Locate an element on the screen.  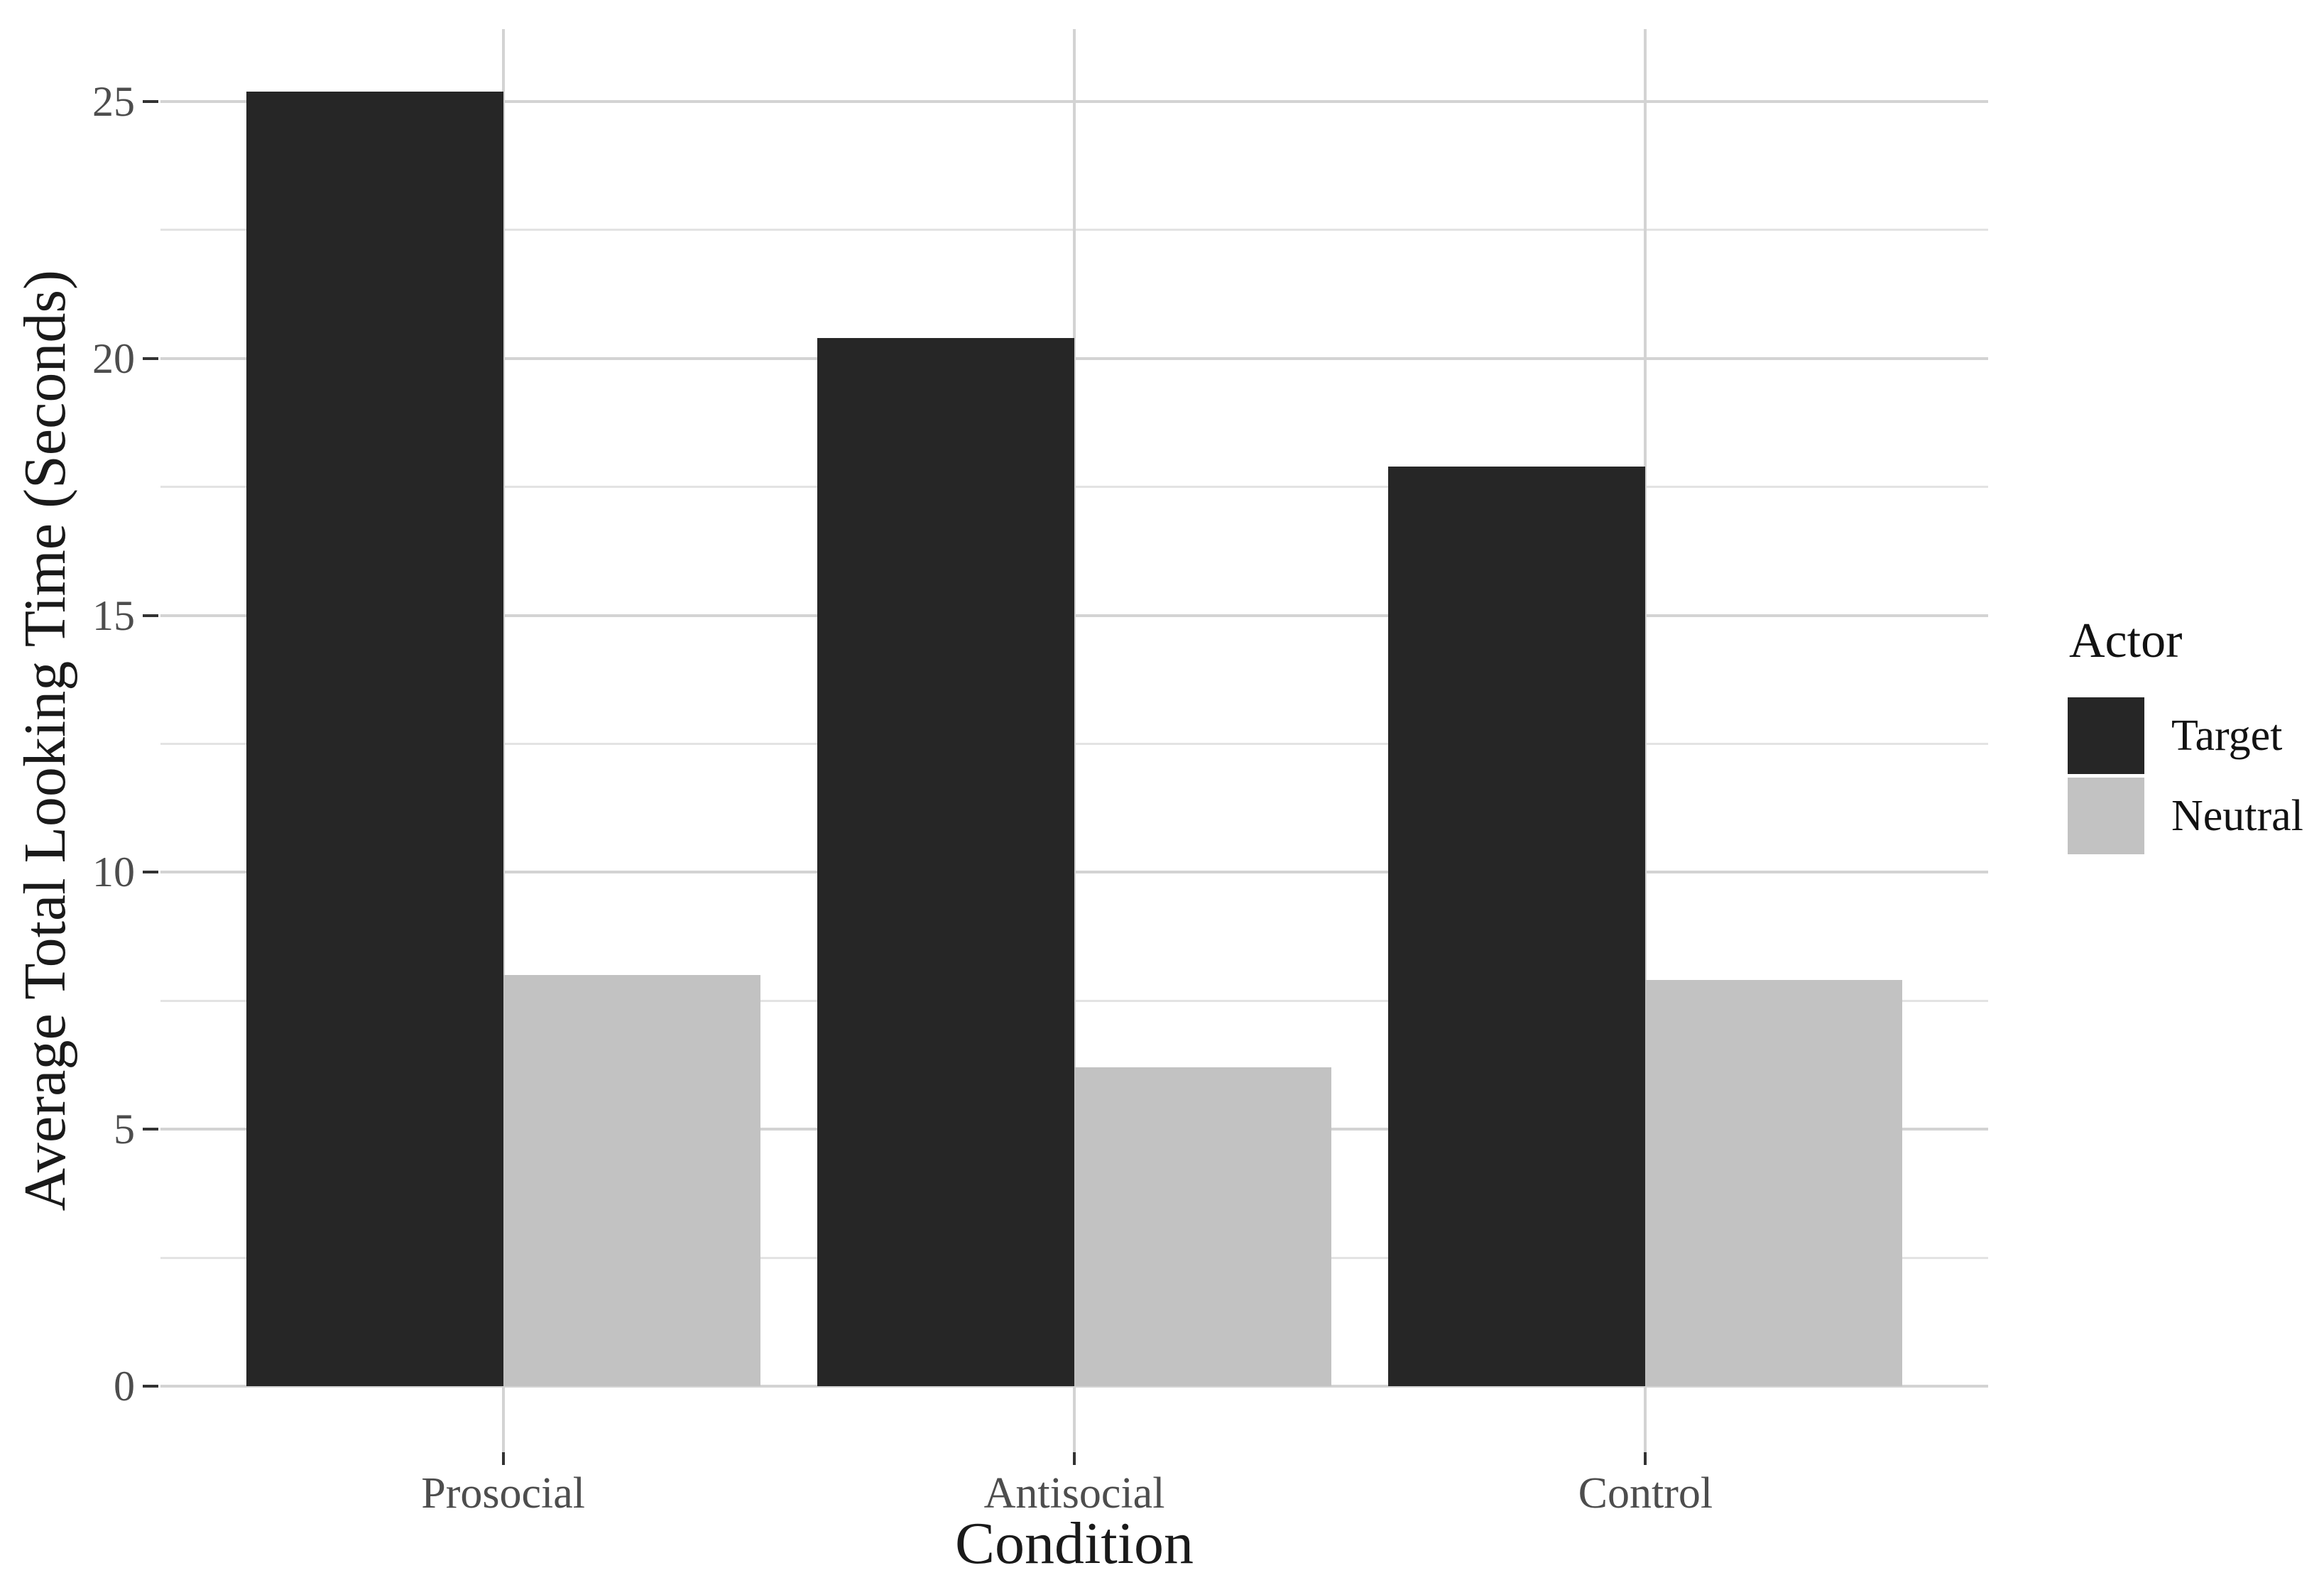
x-tick-label-control: Control is located at coordinates (1645, 1493).